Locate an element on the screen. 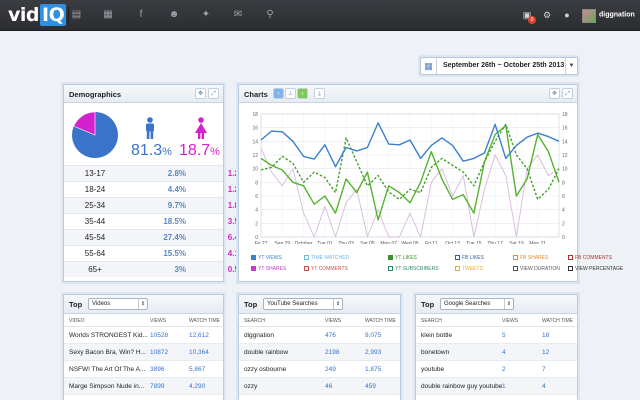 The height and width of the screenshot is (400, 640). user-menu: diggnation is located at coordinates (610, 15).